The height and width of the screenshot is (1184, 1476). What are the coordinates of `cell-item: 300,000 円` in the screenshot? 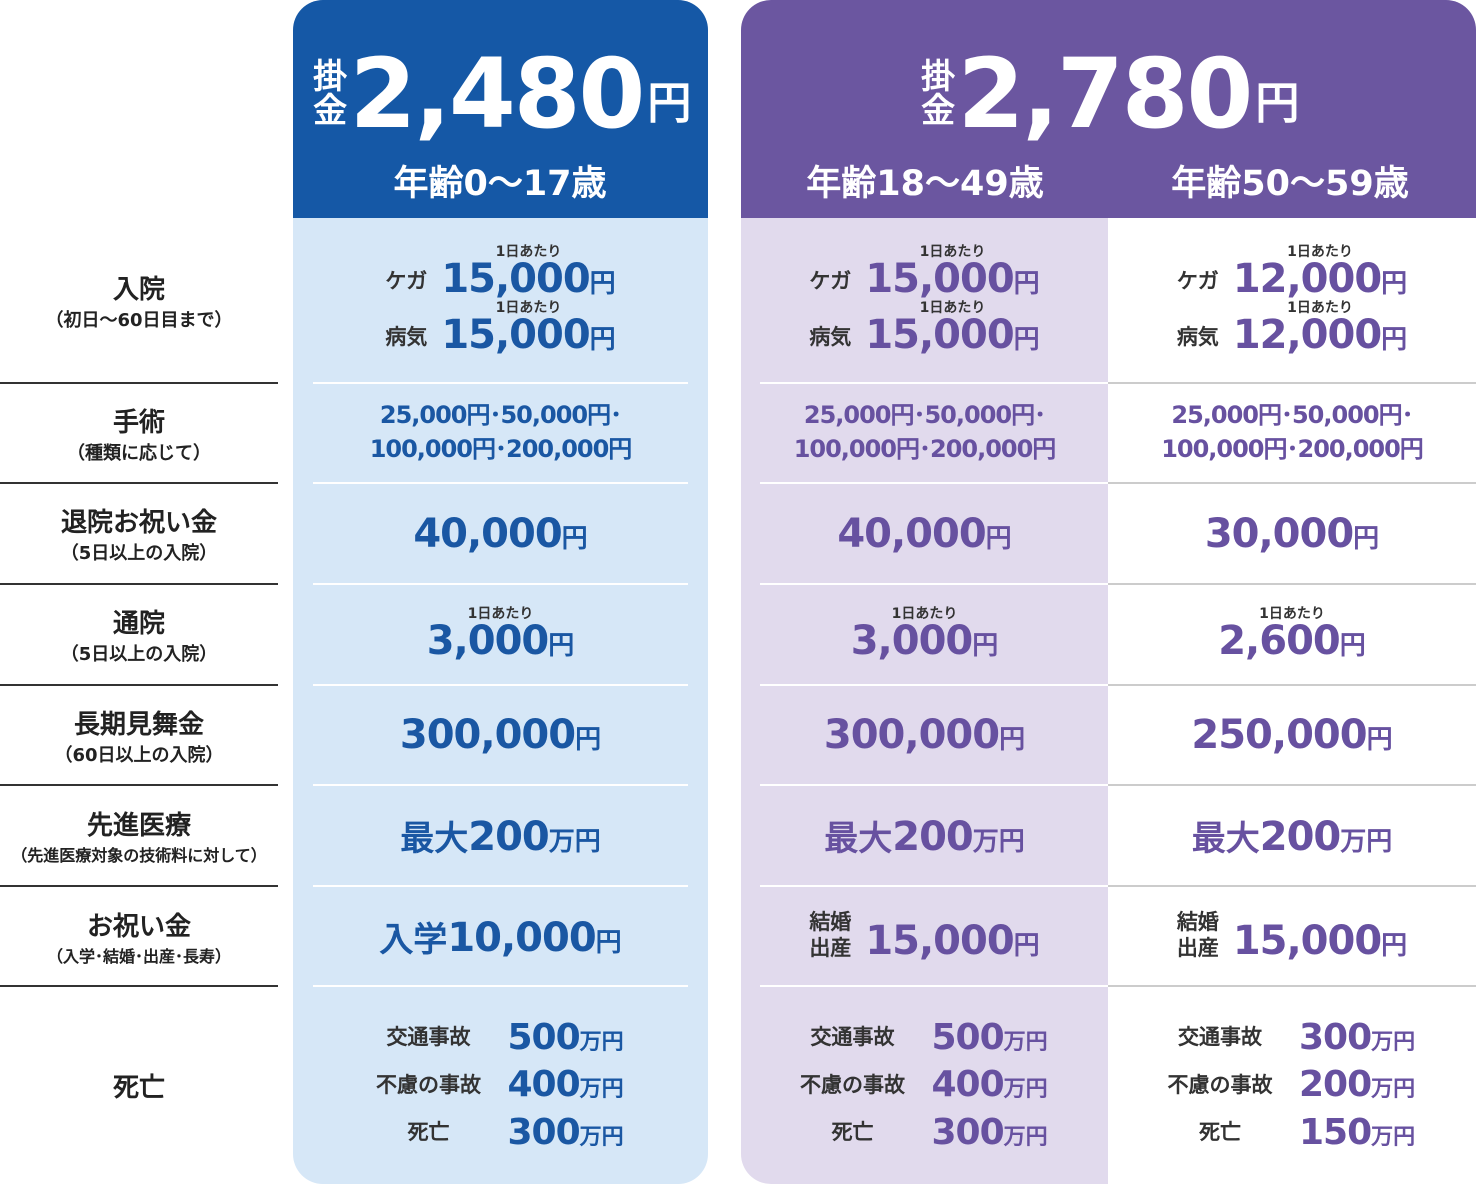 It's located at (500, 735).